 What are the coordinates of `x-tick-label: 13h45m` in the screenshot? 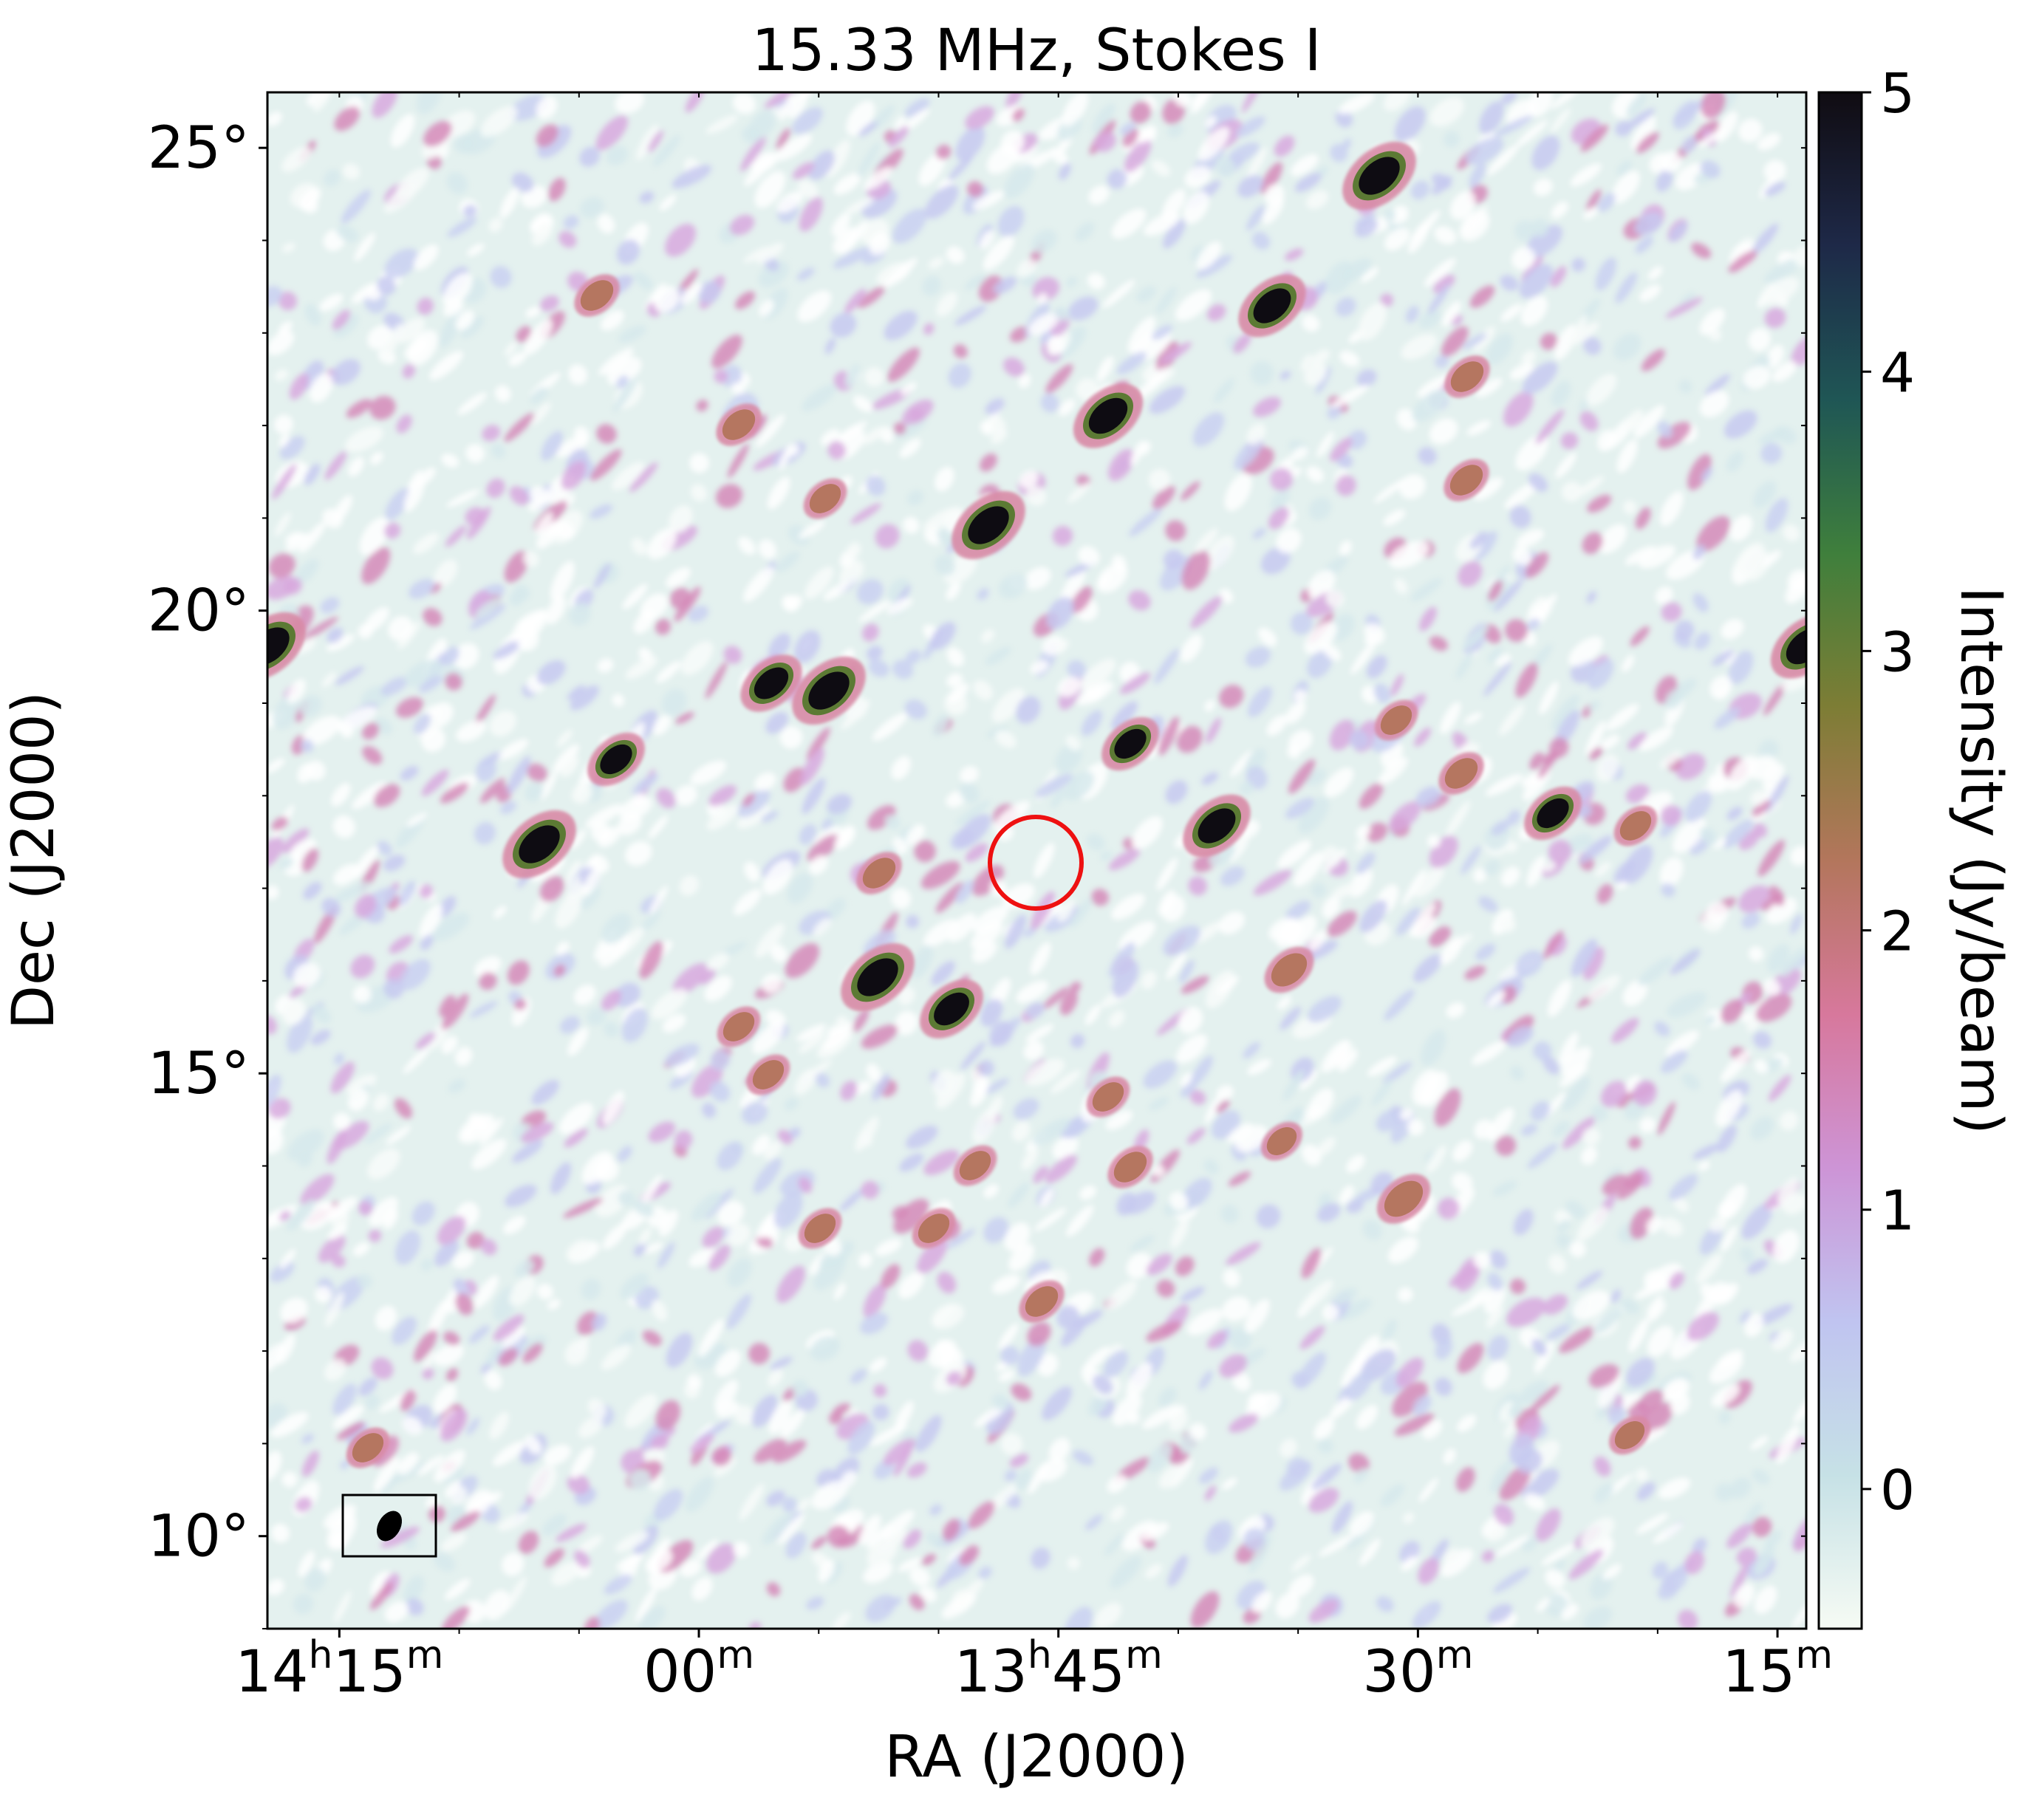 It's located at (1058, 1669).